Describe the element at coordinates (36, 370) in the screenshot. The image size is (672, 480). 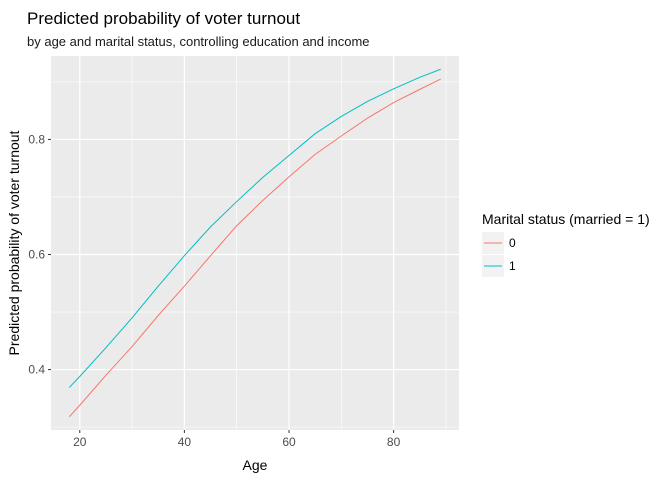
I see `y-tick-label: 0.4` at that location.